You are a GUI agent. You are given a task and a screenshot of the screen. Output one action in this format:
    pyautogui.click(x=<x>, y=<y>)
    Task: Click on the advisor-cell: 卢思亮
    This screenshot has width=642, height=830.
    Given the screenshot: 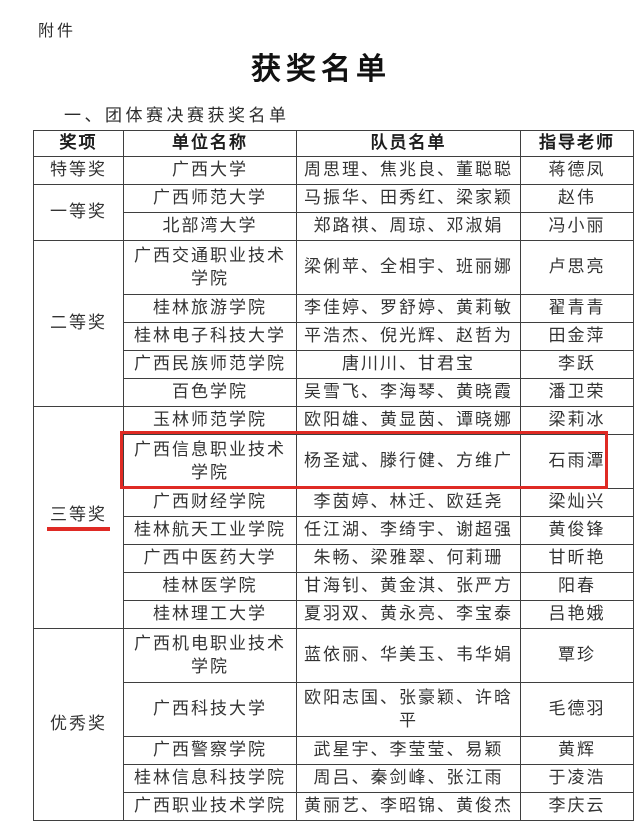 What is the action you would take?
    pyautogui.click(x=577, y=267)
    